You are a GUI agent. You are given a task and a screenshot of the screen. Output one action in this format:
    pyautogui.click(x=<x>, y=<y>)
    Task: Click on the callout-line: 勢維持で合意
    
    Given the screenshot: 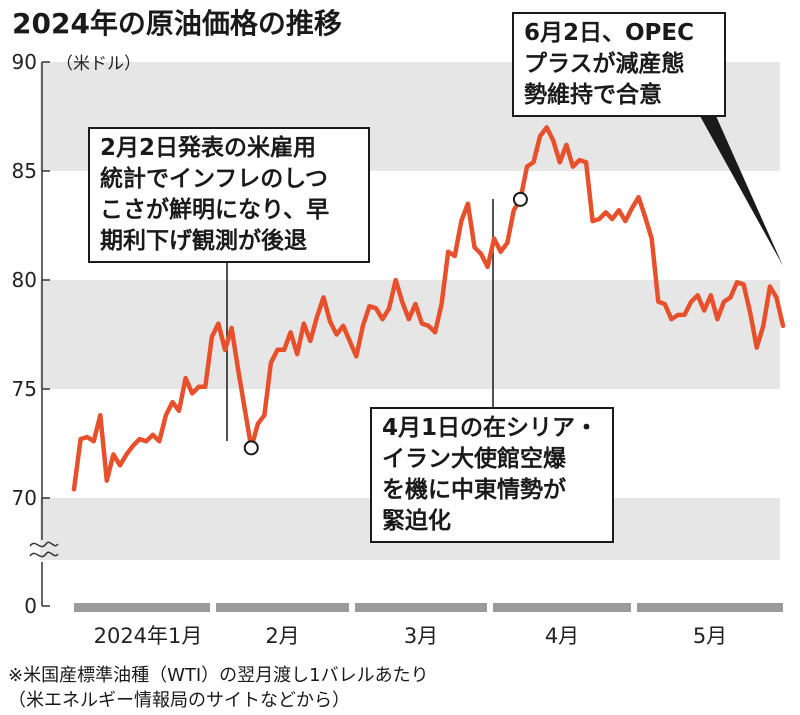 What is the action you would take?
    pyautogui.click(x=593, y=95)
    